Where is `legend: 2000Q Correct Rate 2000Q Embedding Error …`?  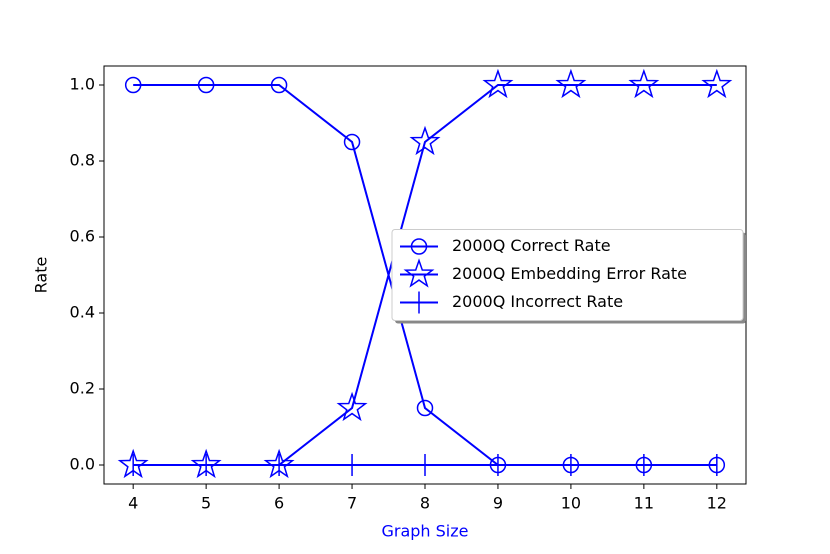
legend: 2000Q Correct Rate 2000Q Embedding Error … is located at coordinates (568, 276).